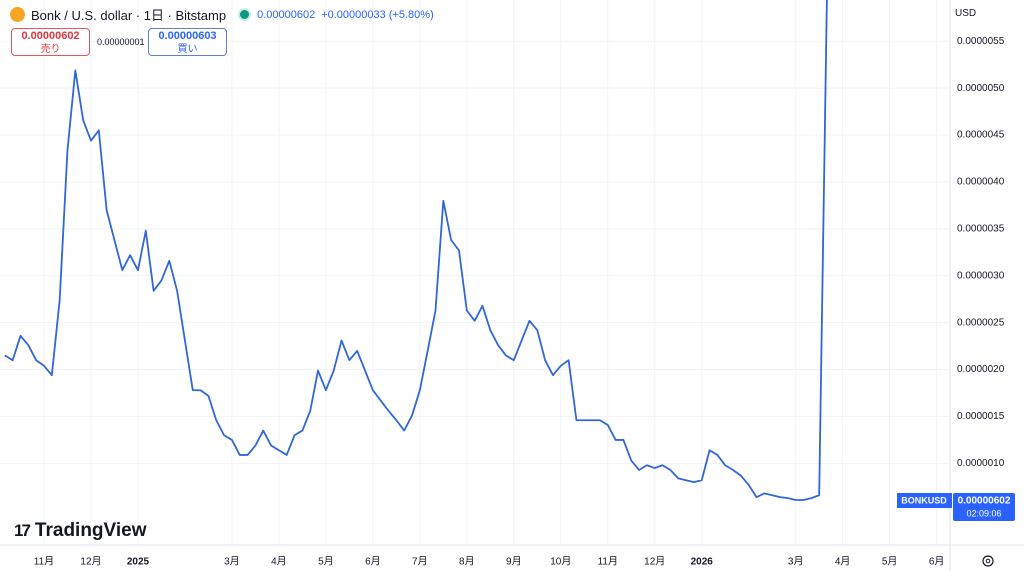 Image resolution: width=1024 pixels, height=571 pixels. What do you see at coordinates (187, 36) in the screenshot?
I see `buy-price: 0.00000603` at bounding box center [187, 36].